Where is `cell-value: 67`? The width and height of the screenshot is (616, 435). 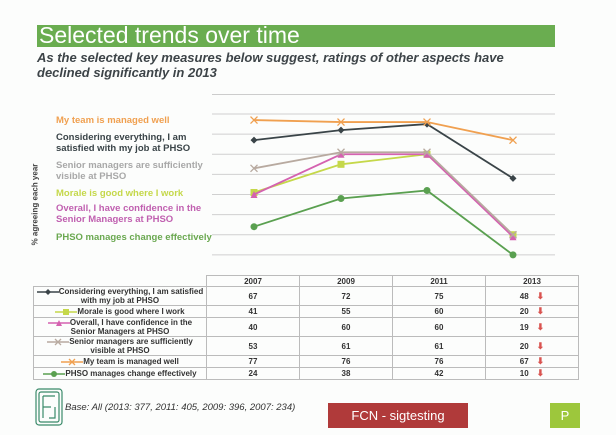
cell-value: 67 is located at coordinates (253, 296).